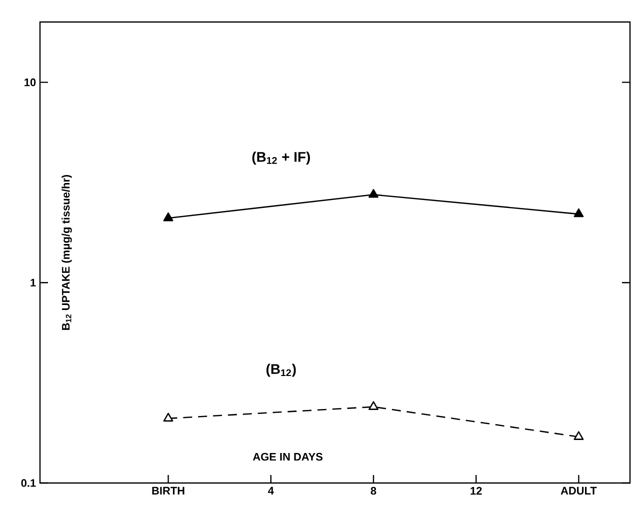 This screenshot has height=513, width=638. What do you see at coordinates (287, 456) in the screenshot?
I see `x-axis-title: AGE IN DAYS` at bounding box center [287, 456].